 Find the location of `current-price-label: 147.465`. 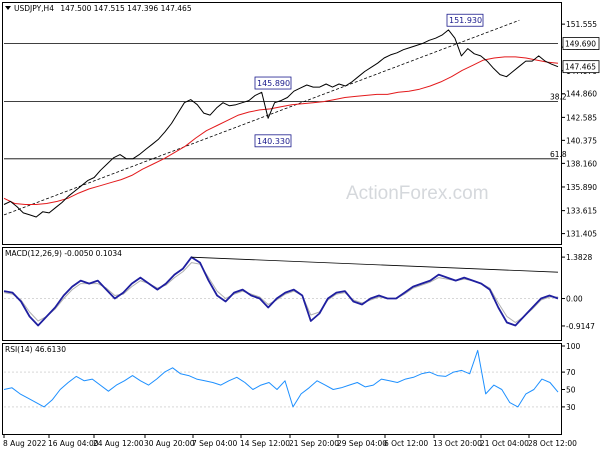

current-price-label: 147.465 is located at coordinates (580, 67).